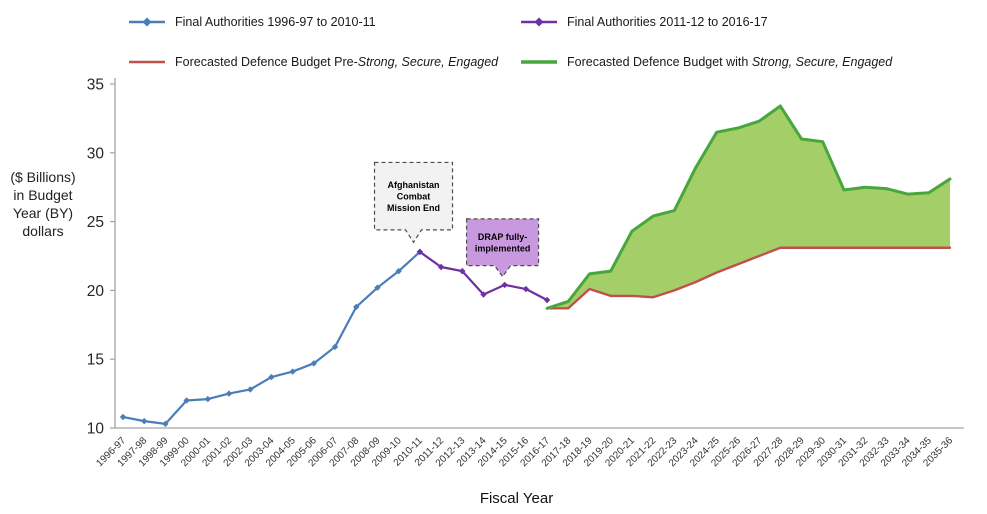  I want to click on legend-label: Final Authorities 2011-12 to 2016-17, so click(667, 22).